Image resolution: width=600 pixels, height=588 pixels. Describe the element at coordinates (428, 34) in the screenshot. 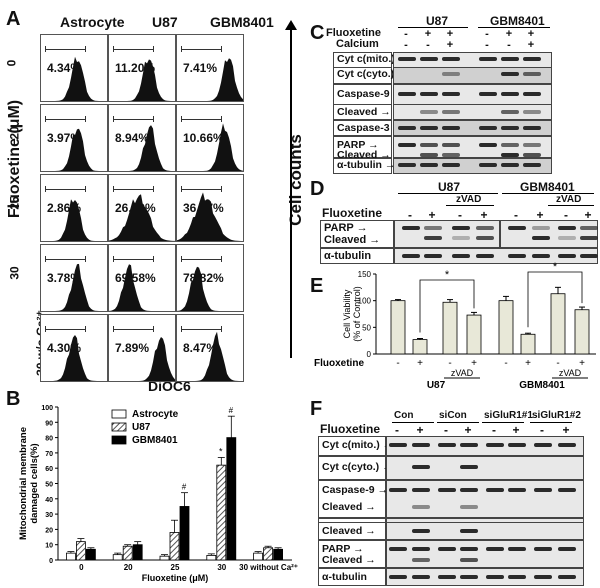

I see `c-fluox-sign: +` at that location.